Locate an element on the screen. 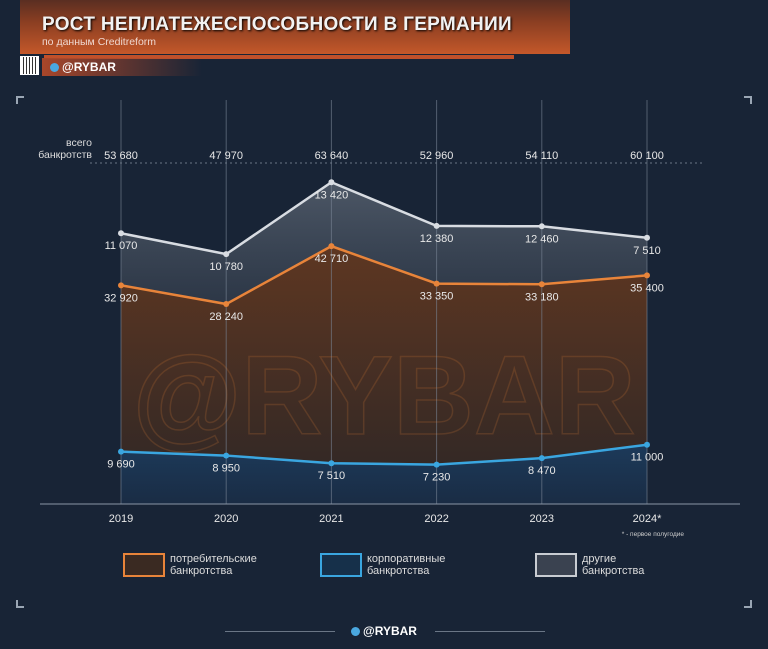 This screenshot has width=768, height=649. data-label-other: 11 070 is located at coordinates (121, 246).